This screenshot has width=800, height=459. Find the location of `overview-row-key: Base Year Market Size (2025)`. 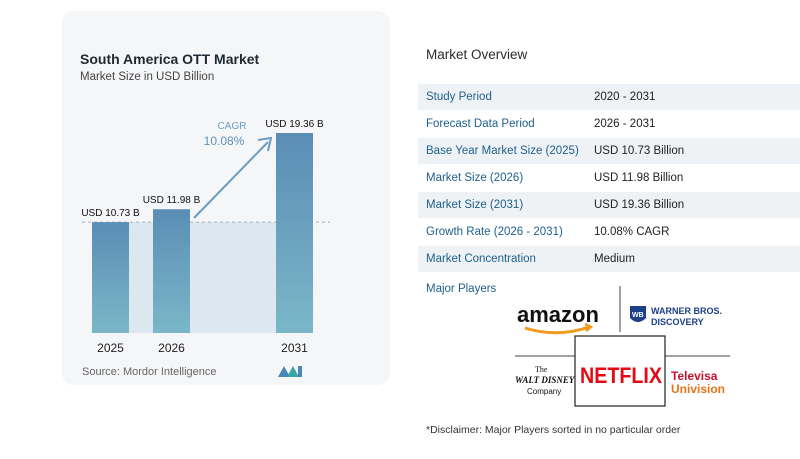

overview-row-key: Base Year Market Size (2025) is located at coordinates (502, 151).